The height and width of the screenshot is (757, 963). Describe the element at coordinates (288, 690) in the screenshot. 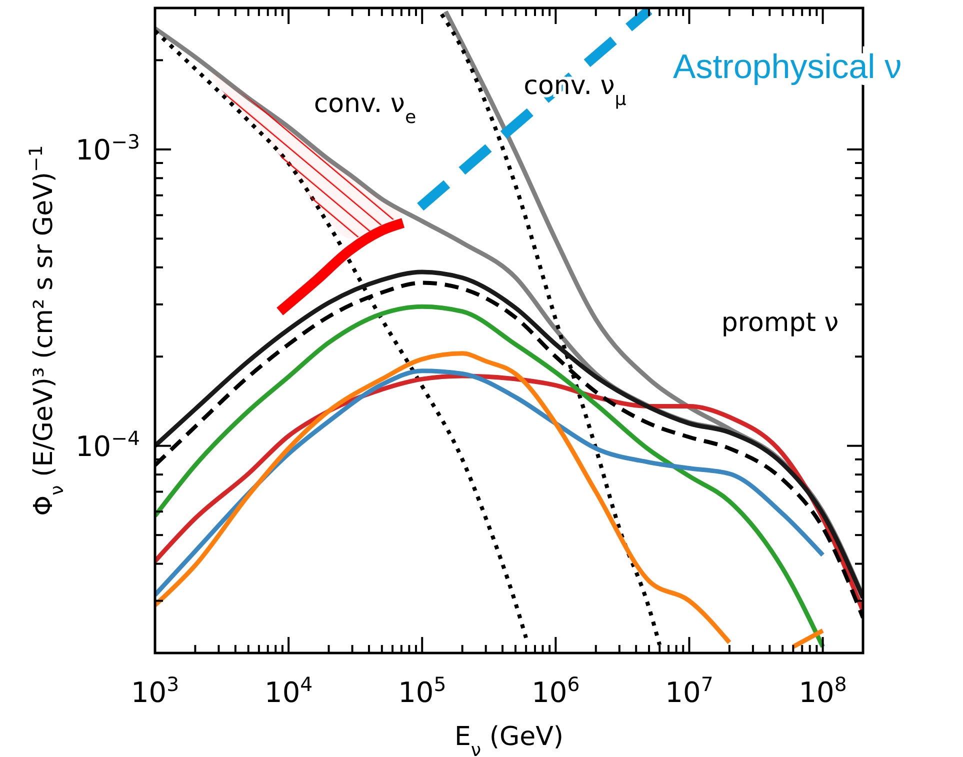

I see `x-tick-label: 10$^{4}$` at that location.